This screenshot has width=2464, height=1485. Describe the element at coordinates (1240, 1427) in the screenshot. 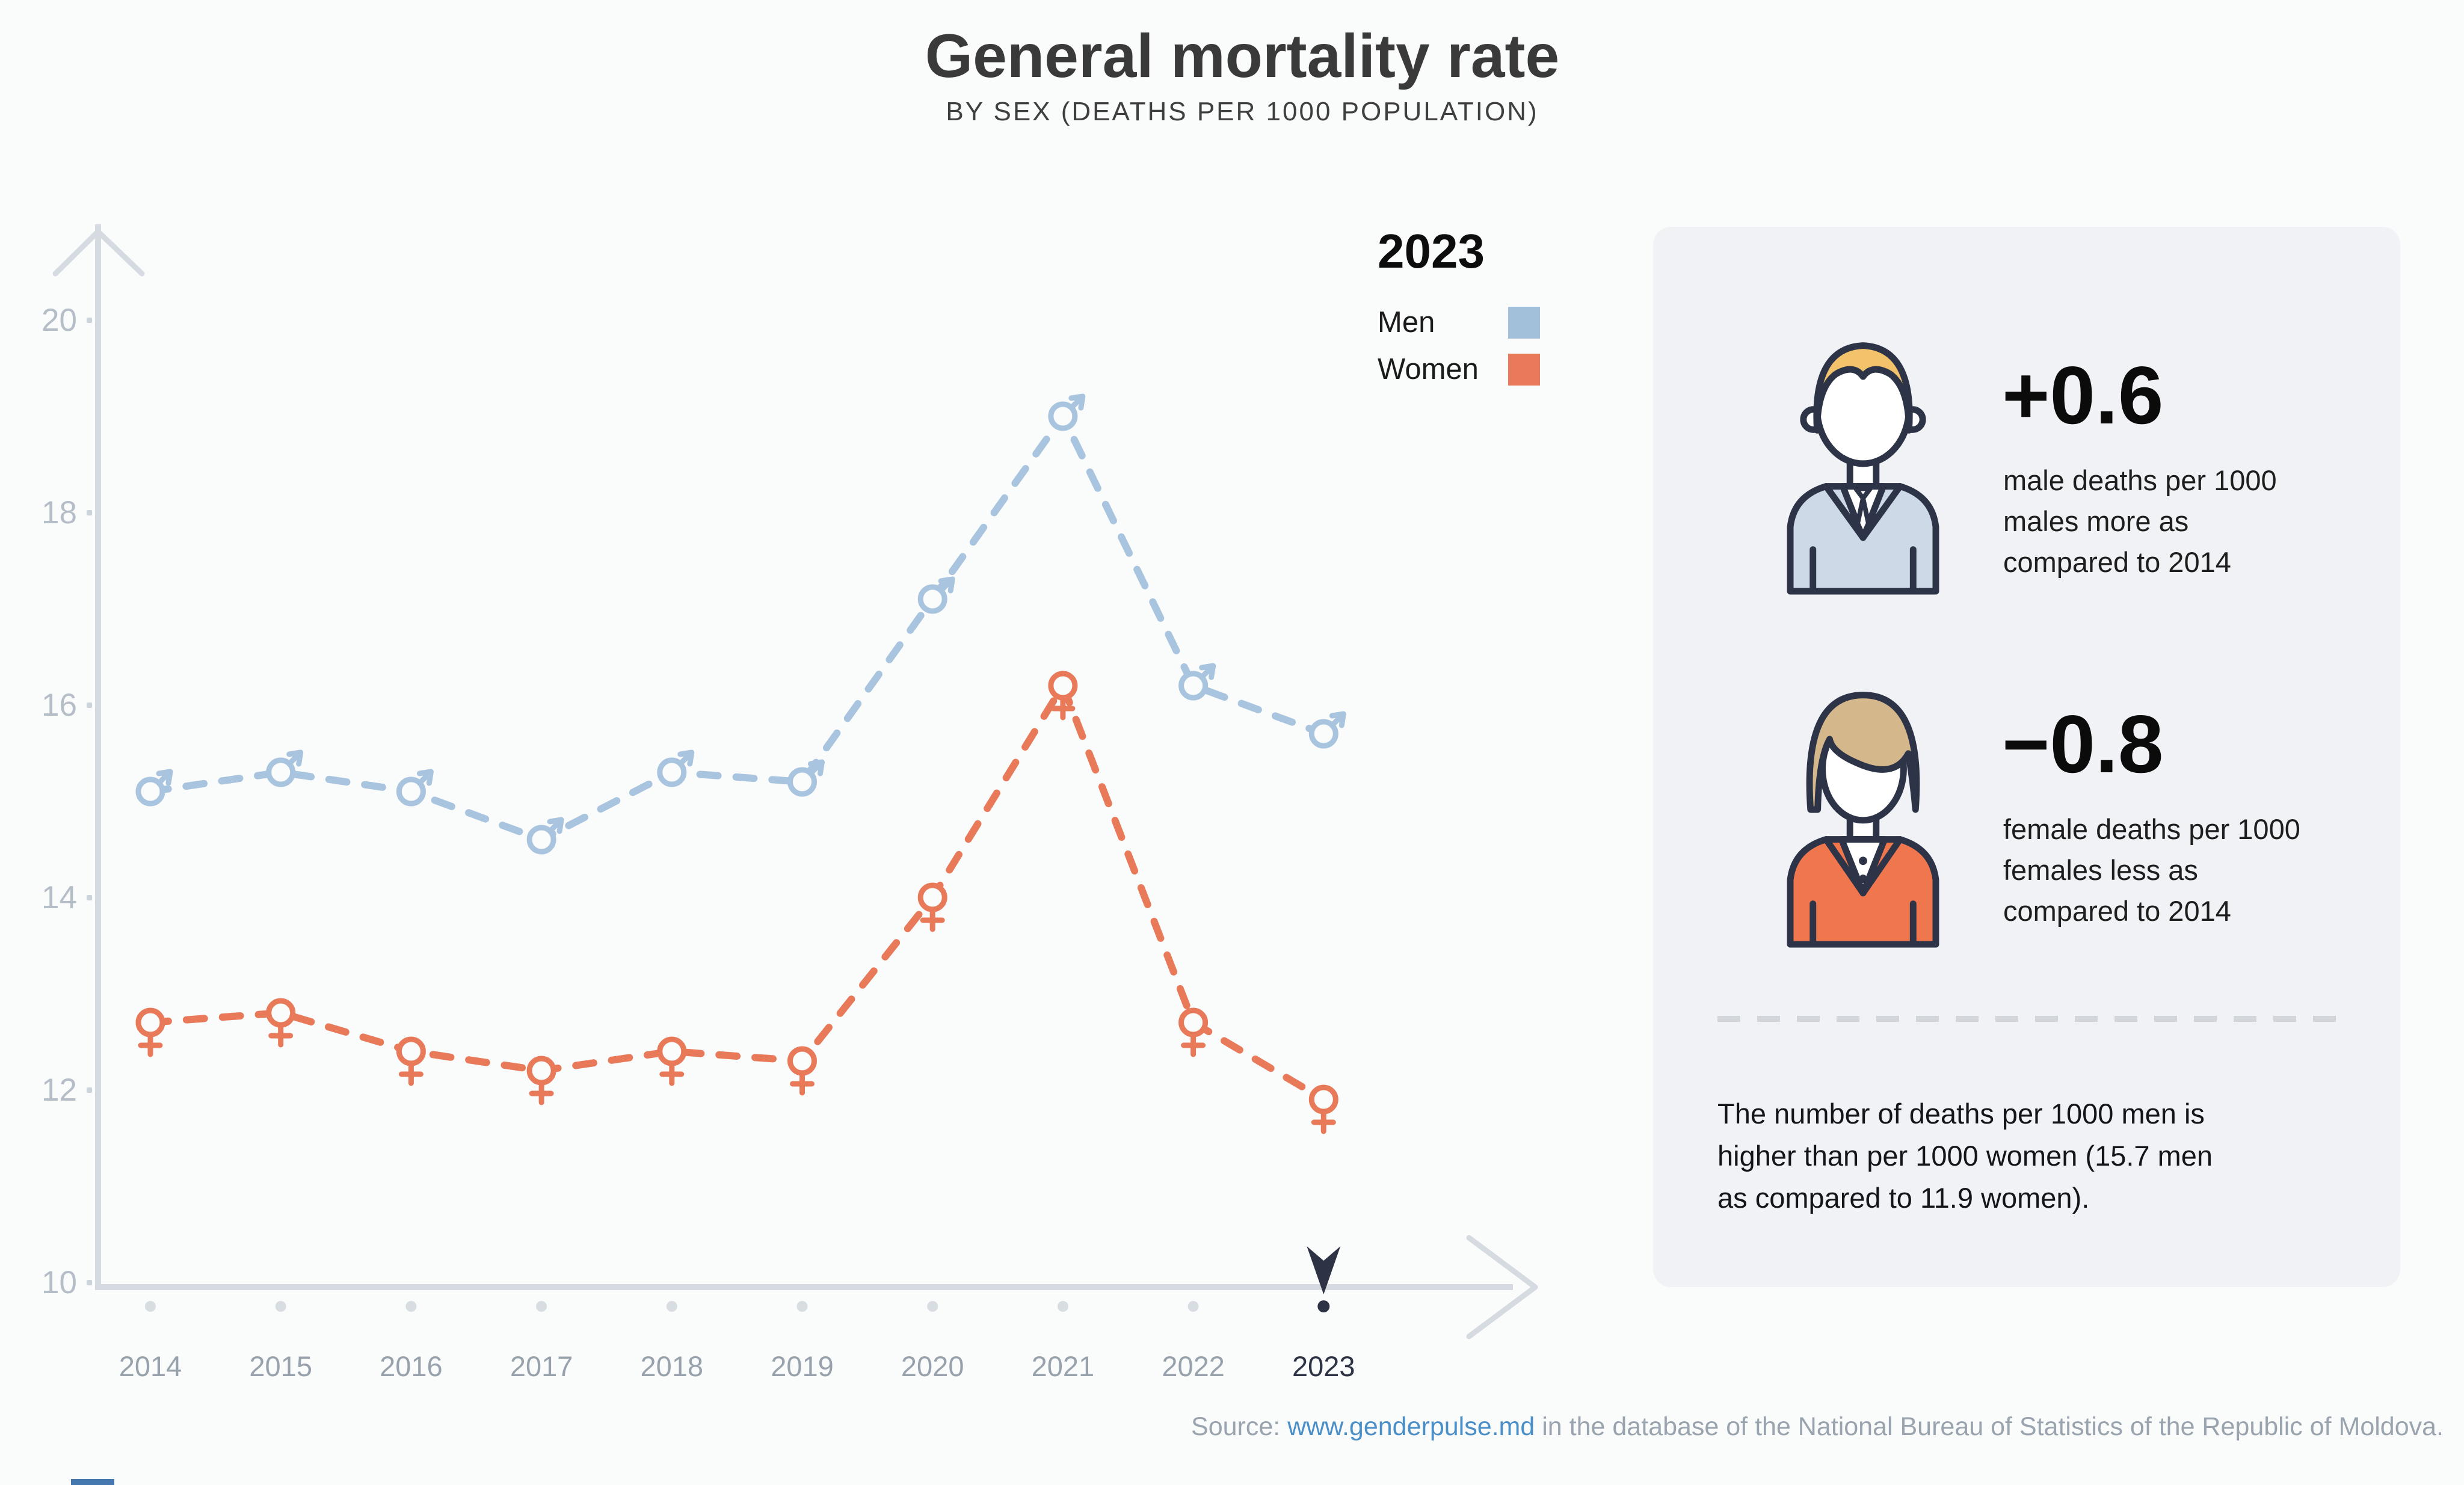

I see `source-prefix: Source:` at that location.